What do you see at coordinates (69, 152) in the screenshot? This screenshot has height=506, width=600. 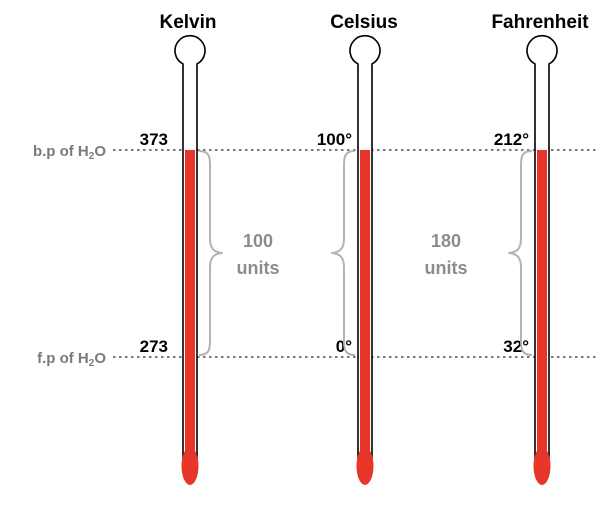 I see `boiling-point-label: b.p of H2O` at bounding box center [69, 152].